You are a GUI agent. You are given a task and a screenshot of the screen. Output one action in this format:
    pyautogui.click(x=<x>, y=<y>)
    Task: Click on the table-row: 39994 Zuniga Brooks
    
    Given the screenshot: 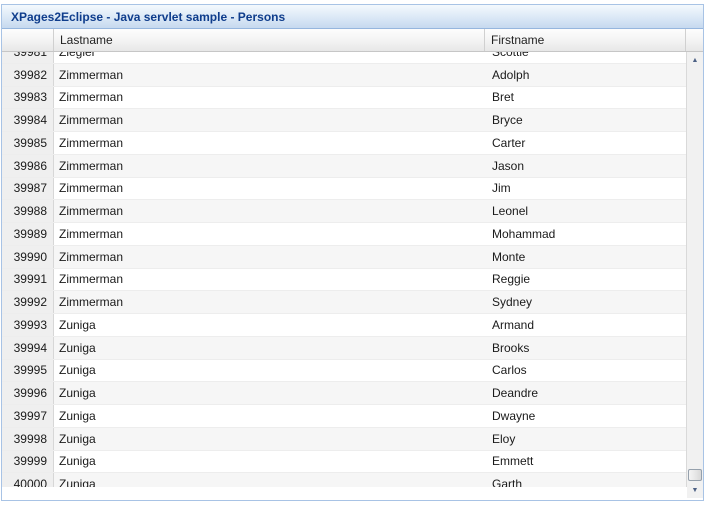 What is the action you would take?
    pyautogui.click(x=344, y=348)
    